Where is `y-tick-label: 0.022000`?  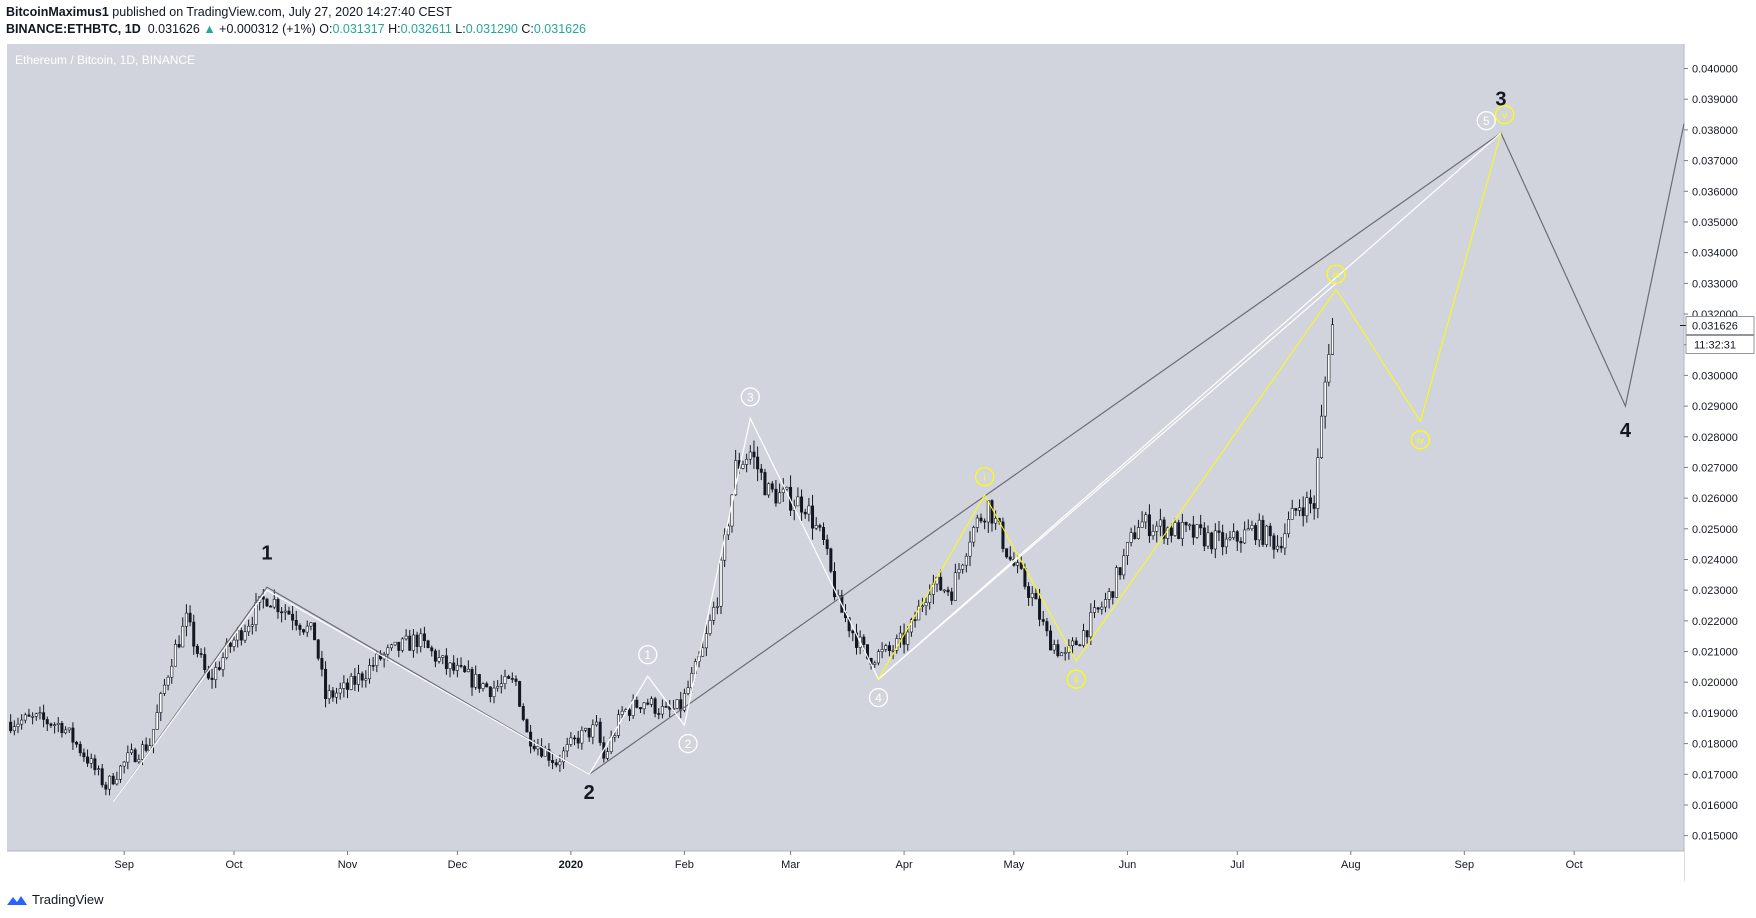
y-tick-label: 0.022000 is located at coordinates (1715, 622).